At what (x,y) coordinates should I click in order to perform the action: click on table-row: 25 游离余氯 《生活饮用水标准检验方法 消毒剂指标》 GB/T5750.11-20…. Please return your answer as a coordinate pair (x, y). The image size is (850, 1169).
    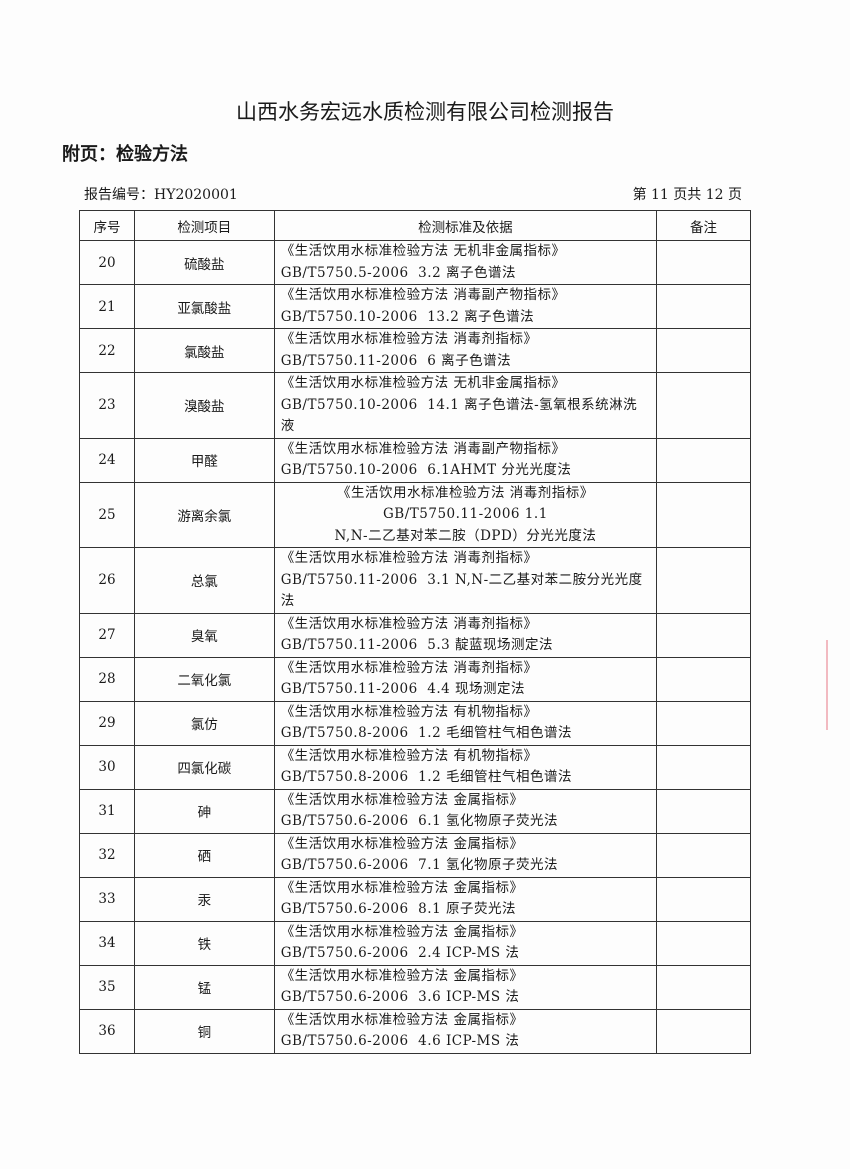
    Looking at the image, I should click on (415, 514).